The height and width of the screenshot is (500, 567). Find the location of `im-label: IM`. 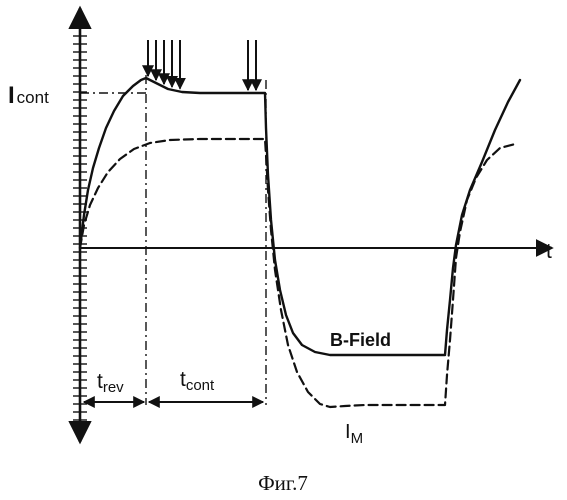

im-label: IM is located at coordinates (354, 434).